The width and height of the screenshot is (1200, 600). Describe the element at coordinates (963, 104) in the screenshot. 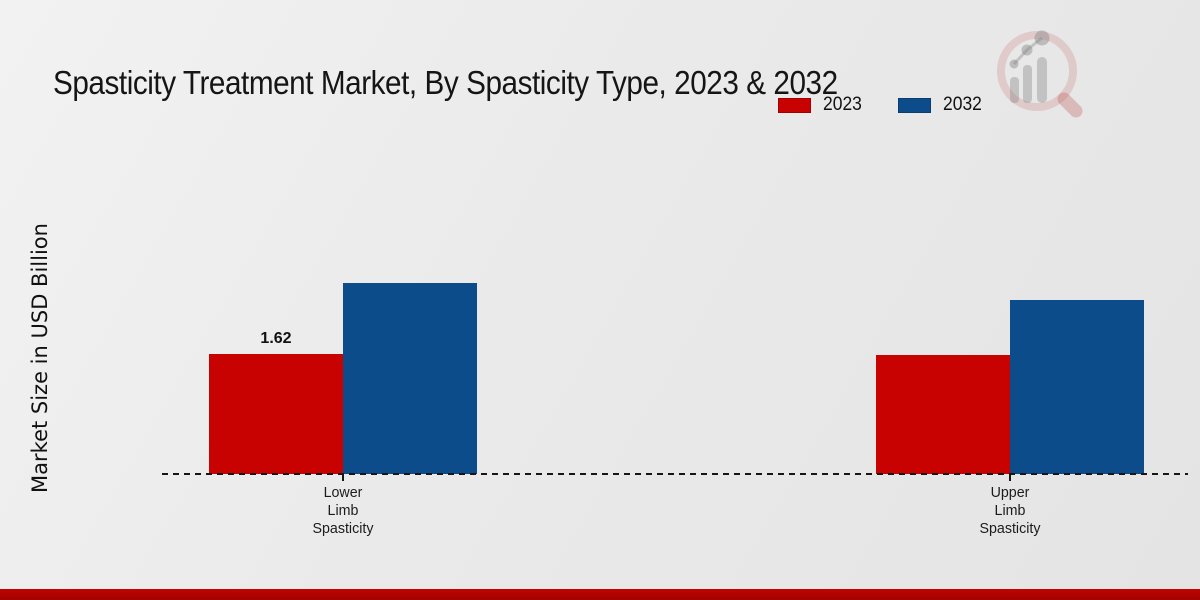

I see `legend-label-2032: 2032` at that location.